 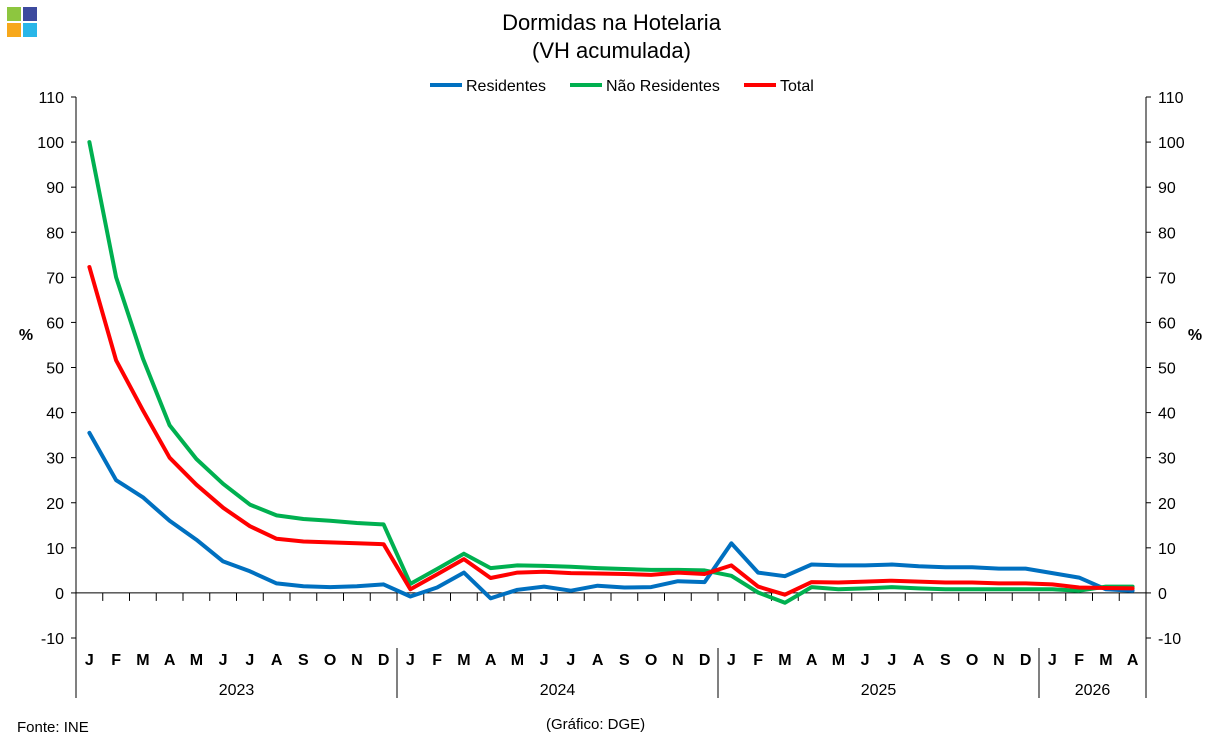 I want to click on y-tick-label-left: 60, so click(x=55, y=323).